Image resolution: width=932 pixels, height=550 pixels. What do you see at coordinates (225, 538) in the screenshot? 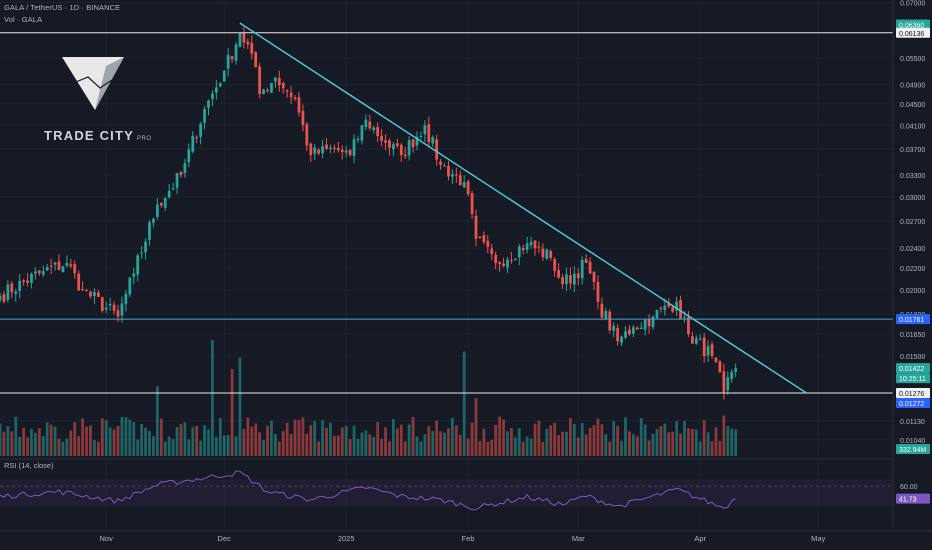
I see `time-tick-label: Dec` at bounding box center [225, 538].